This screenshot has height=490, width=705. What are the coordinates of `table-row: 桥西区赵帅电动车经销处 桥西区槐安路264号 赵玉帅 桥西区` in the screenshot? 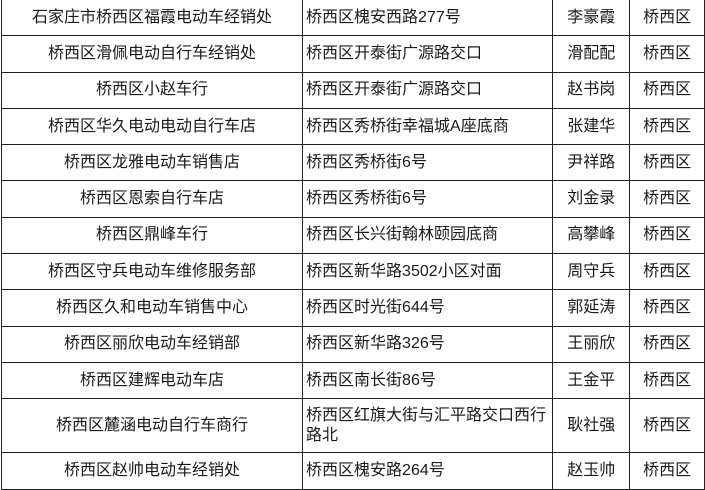 It's located at (352, 471).